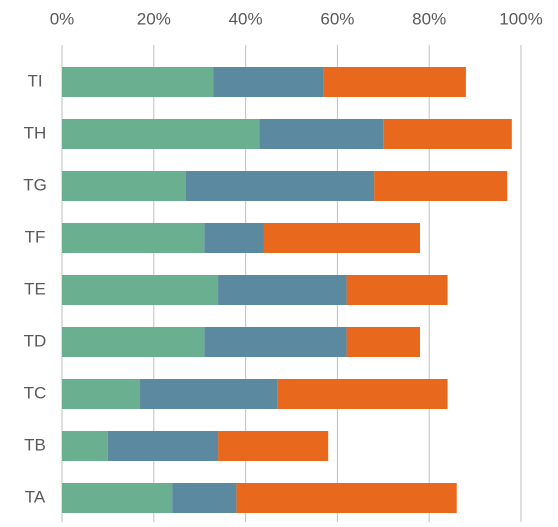 The height and width of the screenshot is (527, 558). I want to click on y-tick-label: TB, so click(35, 444).